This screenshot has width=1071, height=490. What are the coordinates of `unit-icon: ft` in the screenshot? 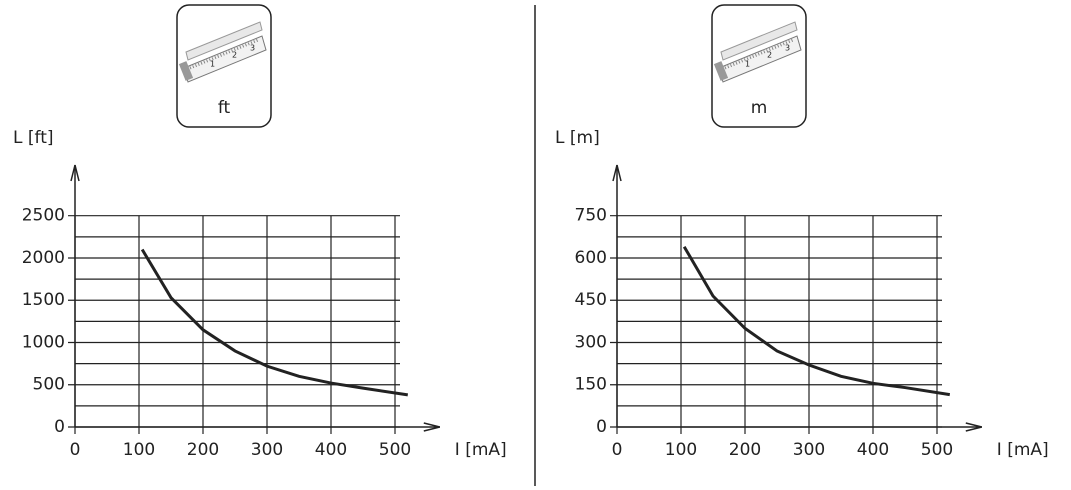 It's located at (224, 66).